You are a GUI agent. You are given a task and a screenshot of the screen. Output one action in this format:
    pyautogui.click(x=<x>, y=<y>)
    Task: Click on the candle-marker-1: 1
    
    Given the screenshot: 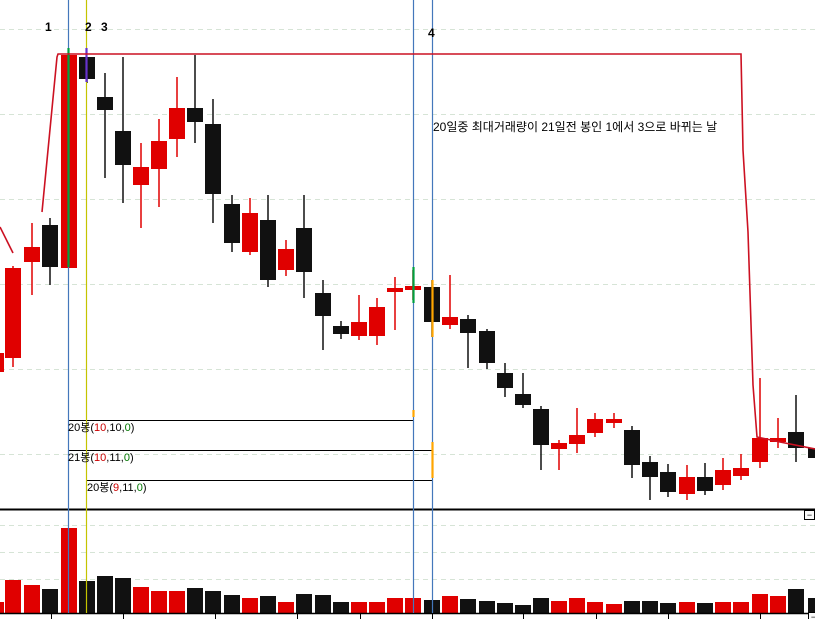 What is the action you would take?
    pyautogui.click(x=48, y=27)
    